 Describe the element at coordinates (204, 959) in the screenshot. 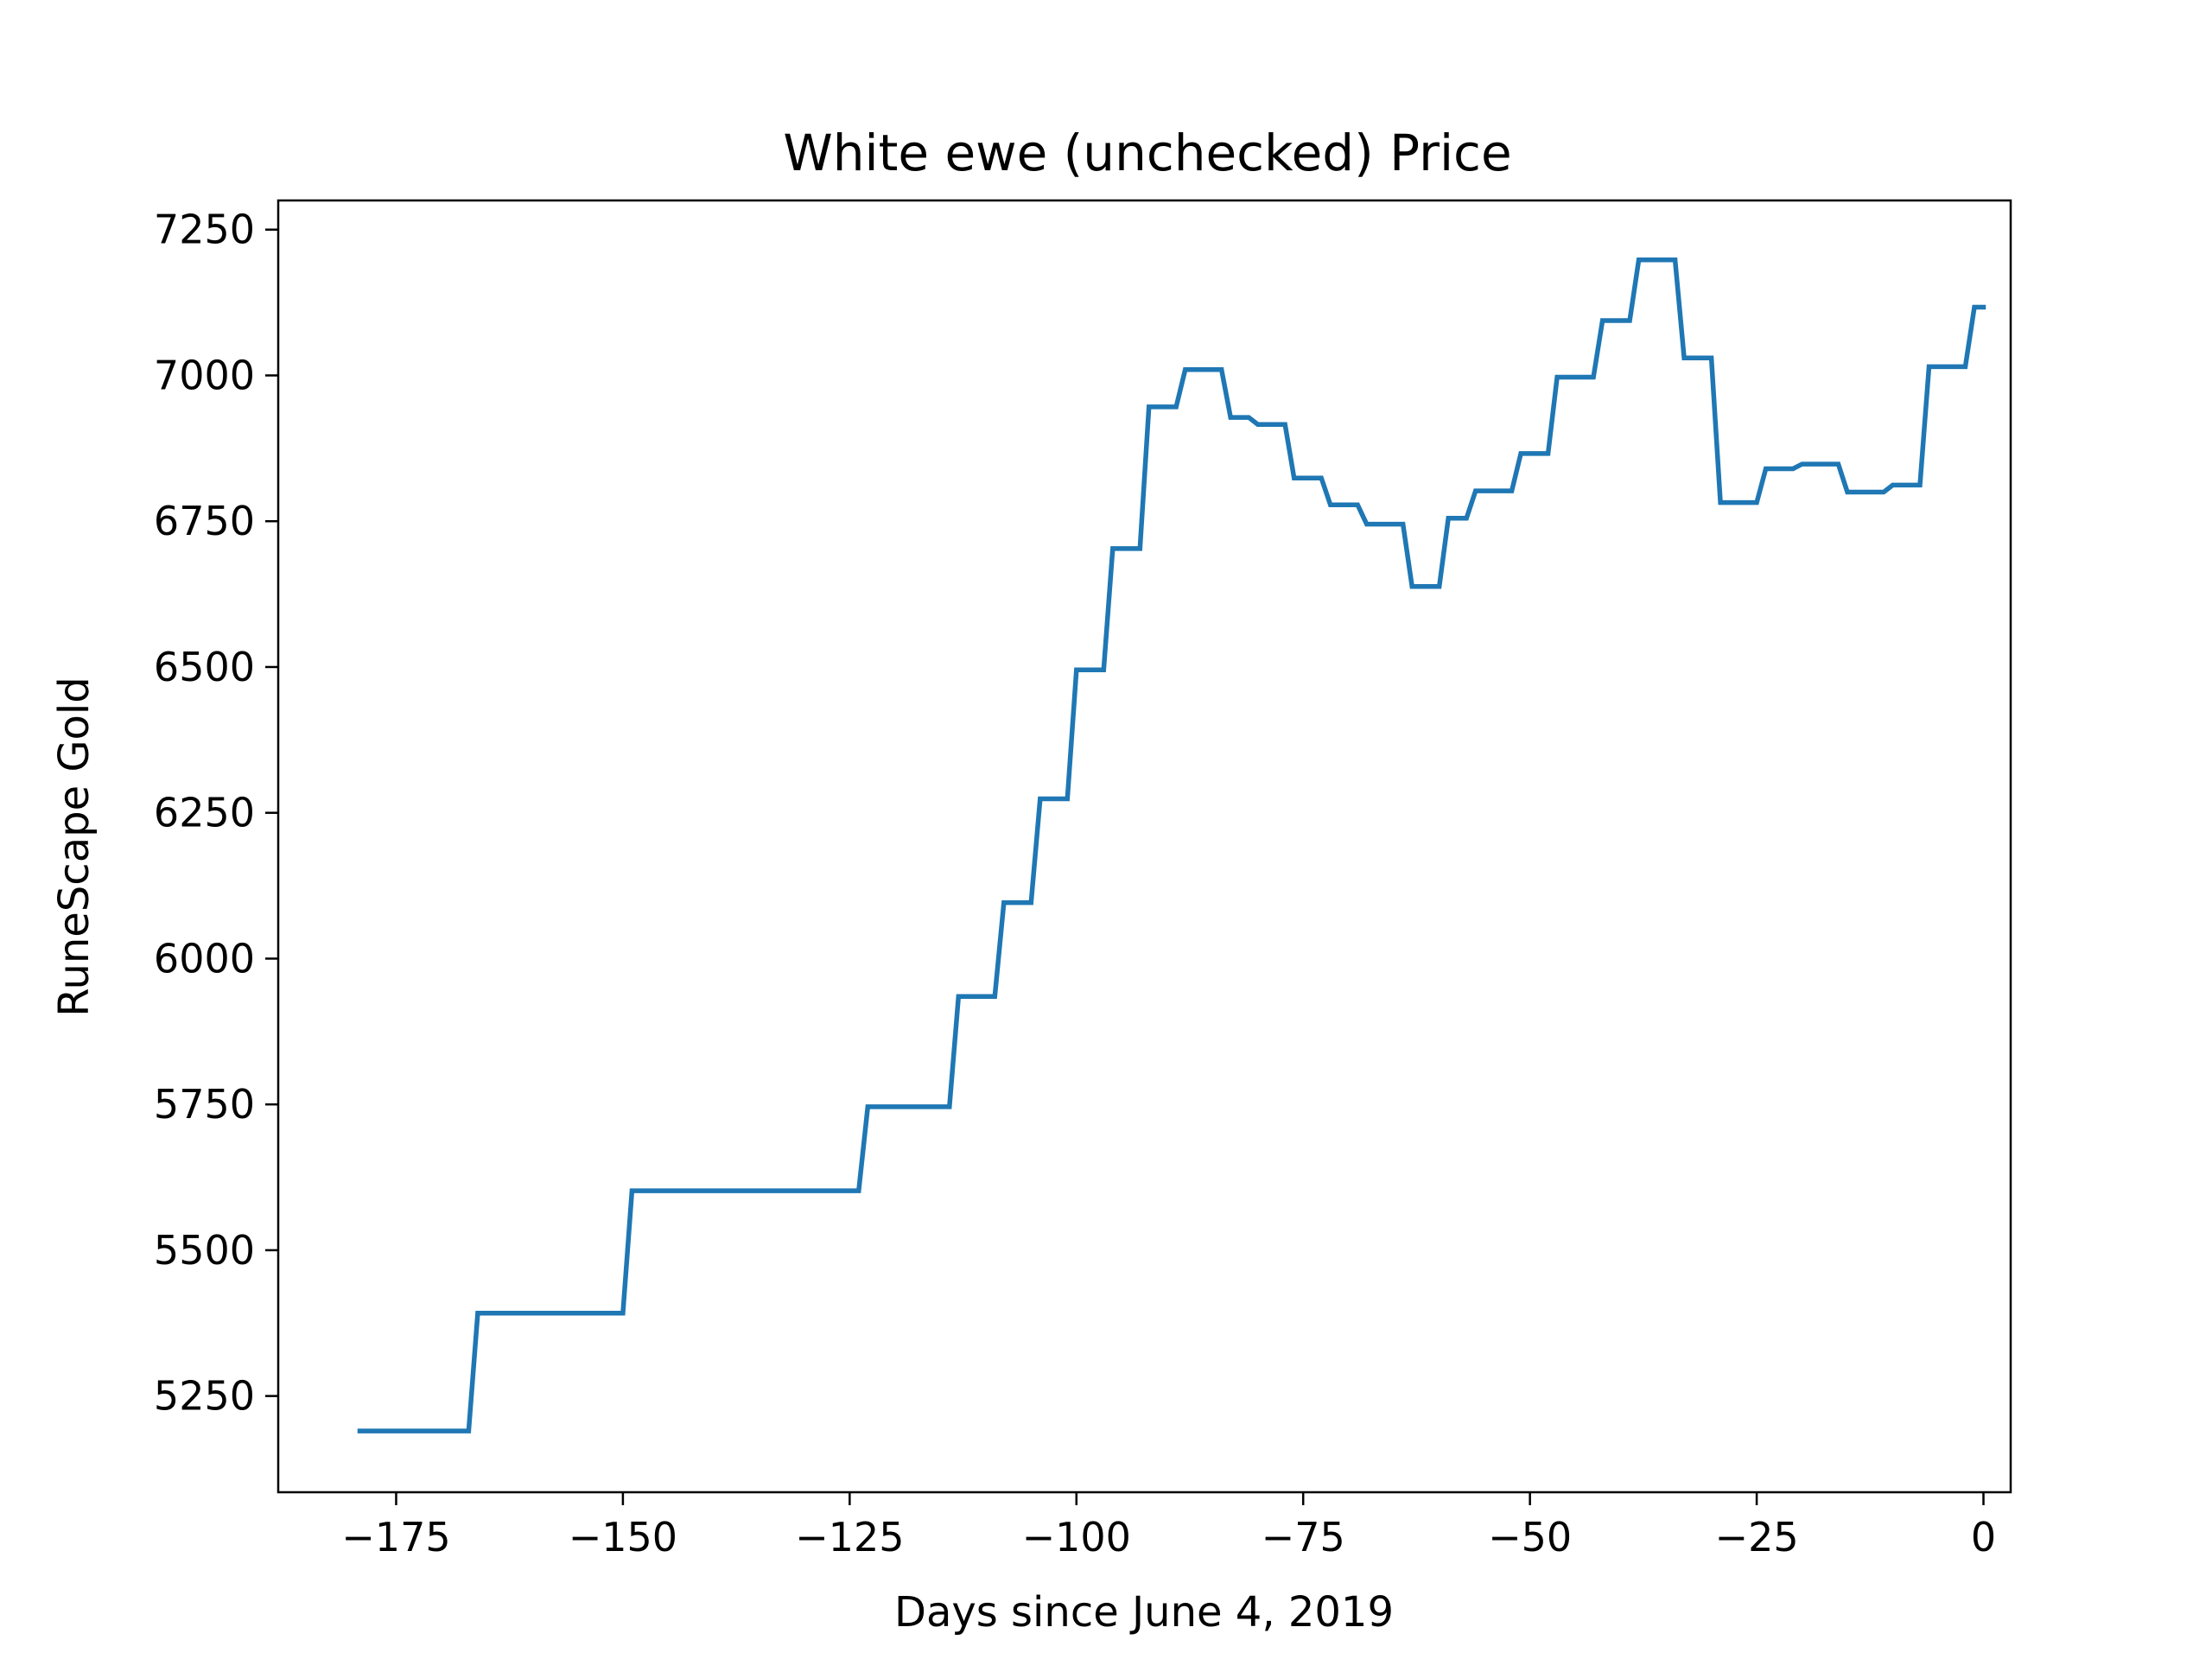

I see `y-tick-label: 6000` at that location.